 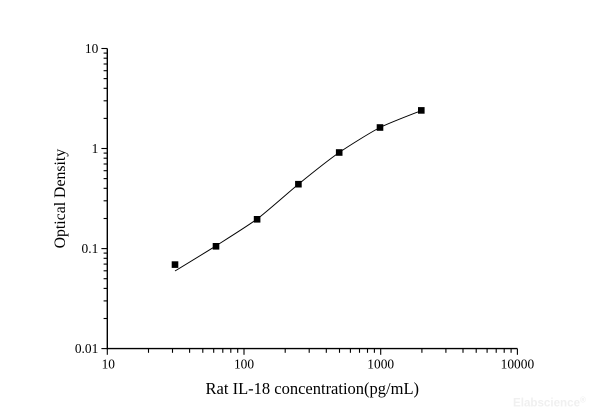 What do you see at coordinates (549, 403) in the screenshot?
I see `svg-text: Elabscience®` at bounding box center [549, 403].